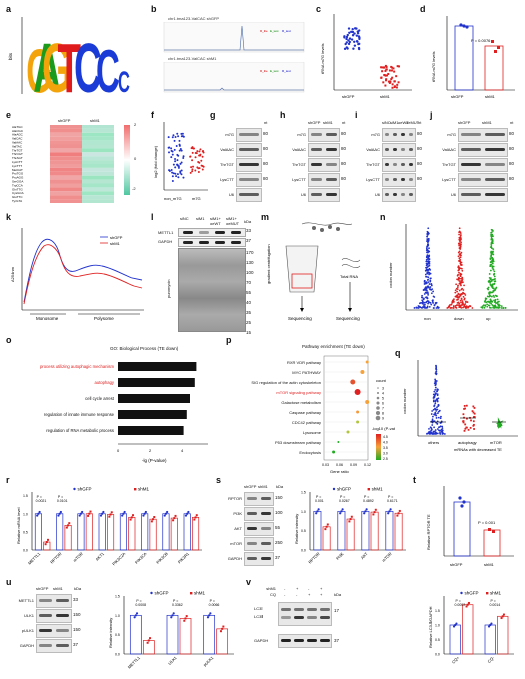 Image resolution: width=525 pixels, height=679 pixels. What do you see at coordinates (430, 627) in the screenshot?
I see `svg-text: Relative LC3-Ⅱ/GAPDH` at bounding box center [430, 627].